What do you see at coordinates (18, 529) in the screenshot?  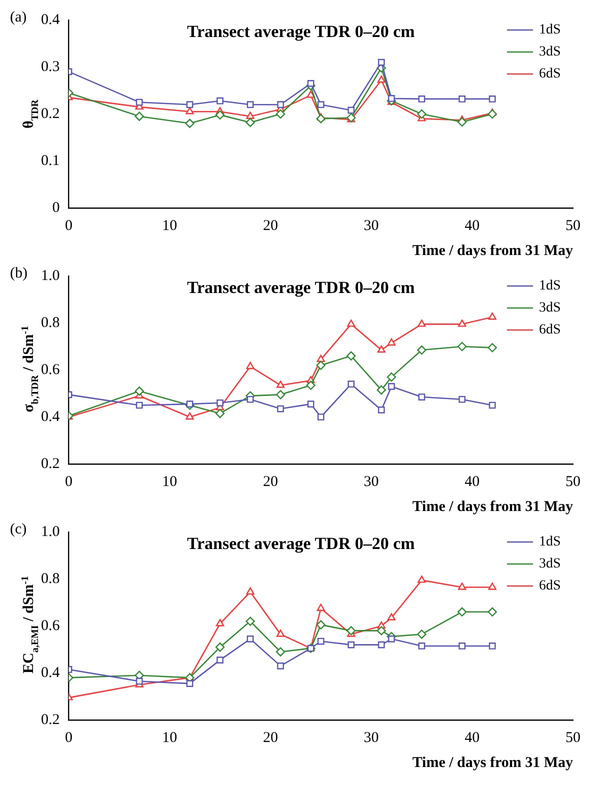 I see `text: (c)` at bounding box center [18, 529].